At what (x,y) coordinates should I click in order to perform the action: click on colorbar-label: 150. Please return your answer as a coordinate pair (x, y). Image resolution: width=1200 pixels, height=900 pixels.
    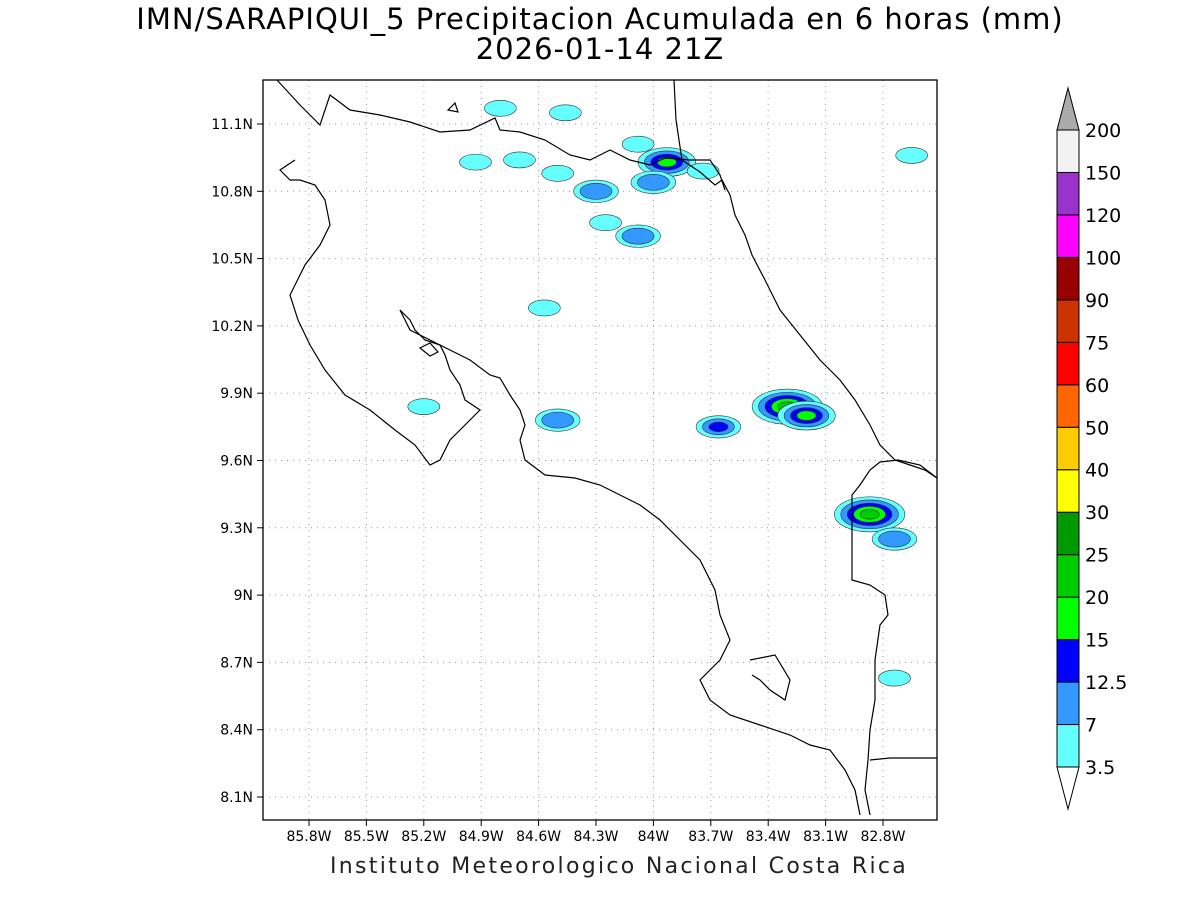
    Looking at the image, I should click on (1103, 173).